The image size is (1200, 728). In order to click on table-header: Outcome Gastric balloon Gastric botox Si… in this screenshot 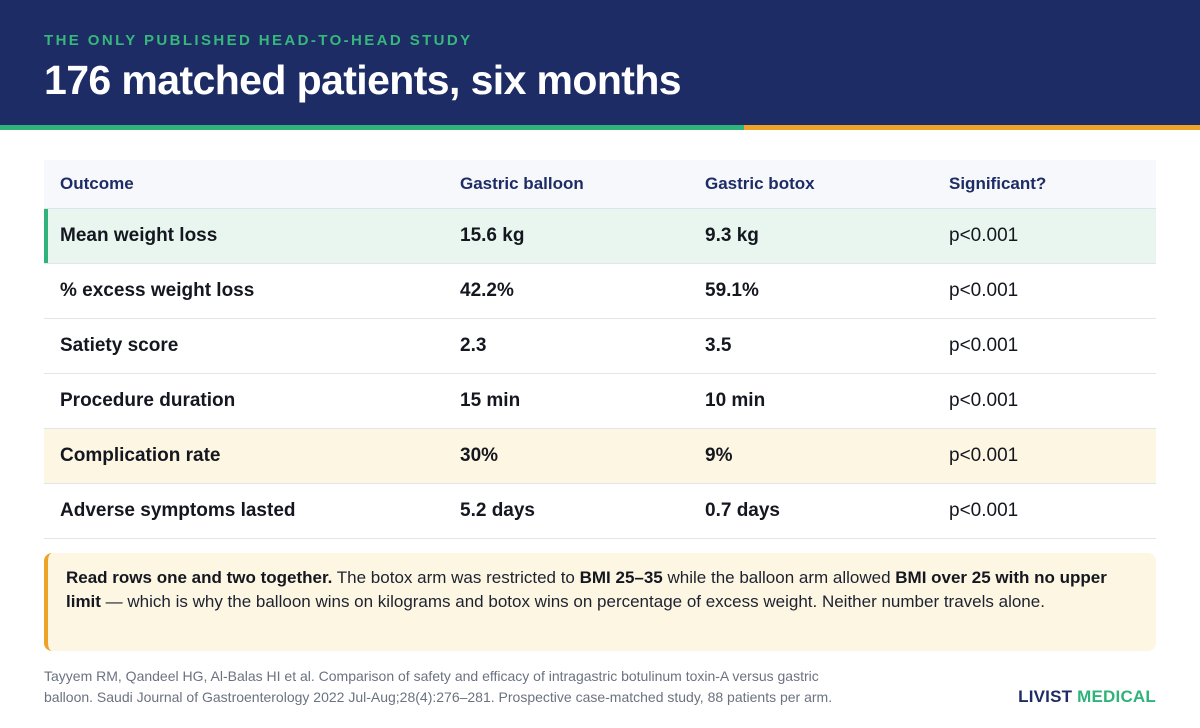, I will do `click(600, 184)`.